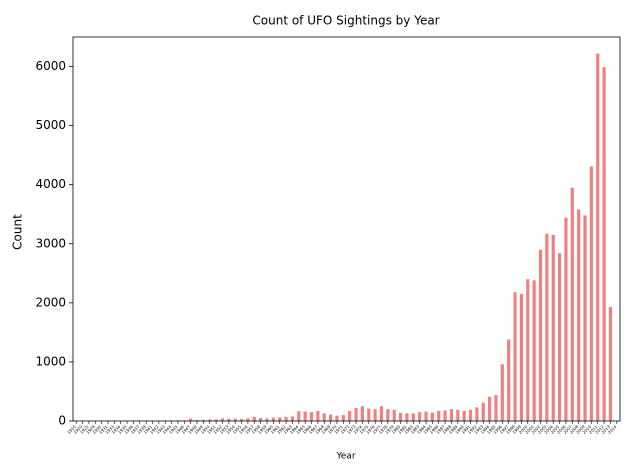 This screenshot has height=470, width=630. What do you see at coordinates (191, 419) in the screenshot?
I see `bar-1947` at bounding box center [191, 419].